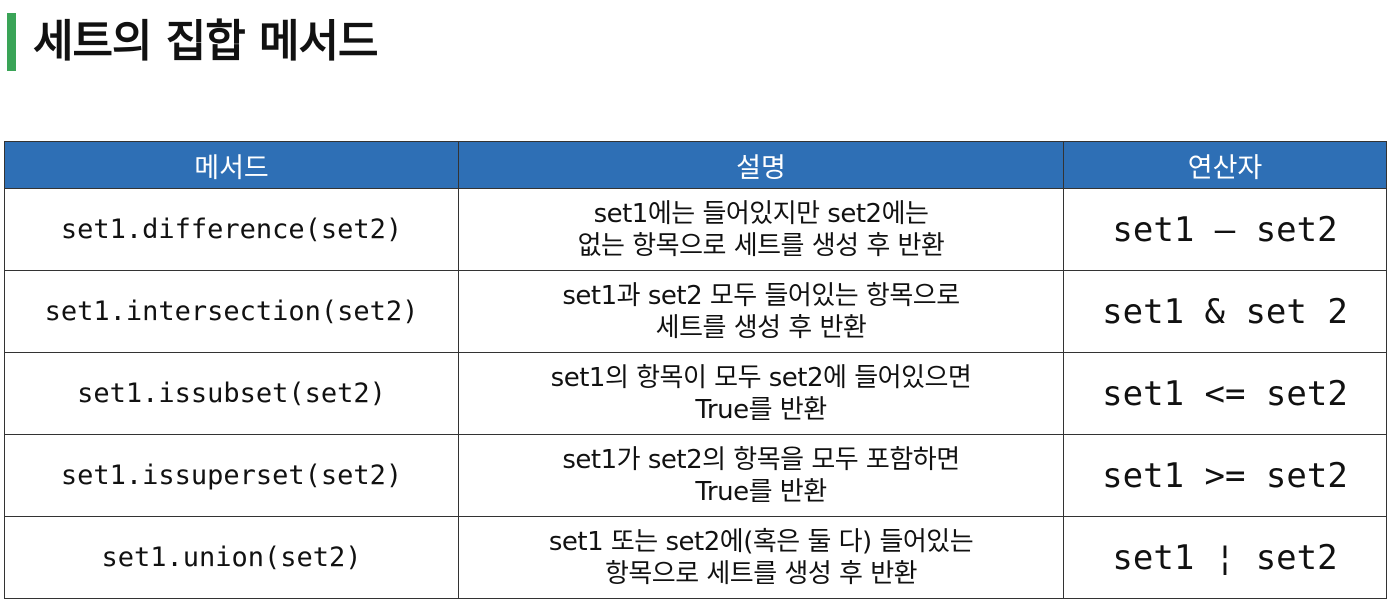 The image size is (1397, 616). I want to click on description-cell: set1의 항목이 모두 set2에 들어있으면 True를 반환, so click(761, 393).